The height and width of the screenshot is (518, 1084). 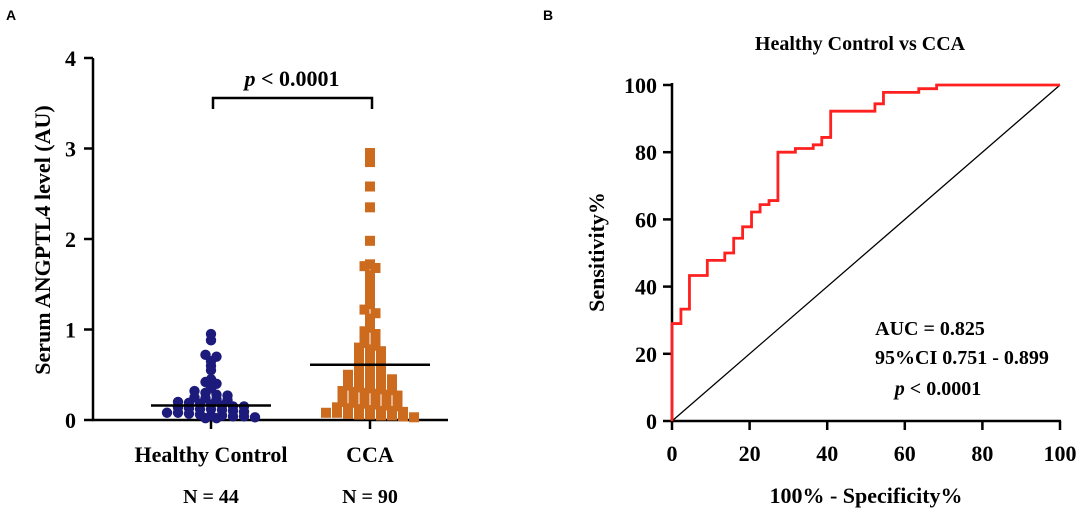 I want to click on panel-b-y-ticks: 0 20 40 60 80 100, so click(x=648, y=253).